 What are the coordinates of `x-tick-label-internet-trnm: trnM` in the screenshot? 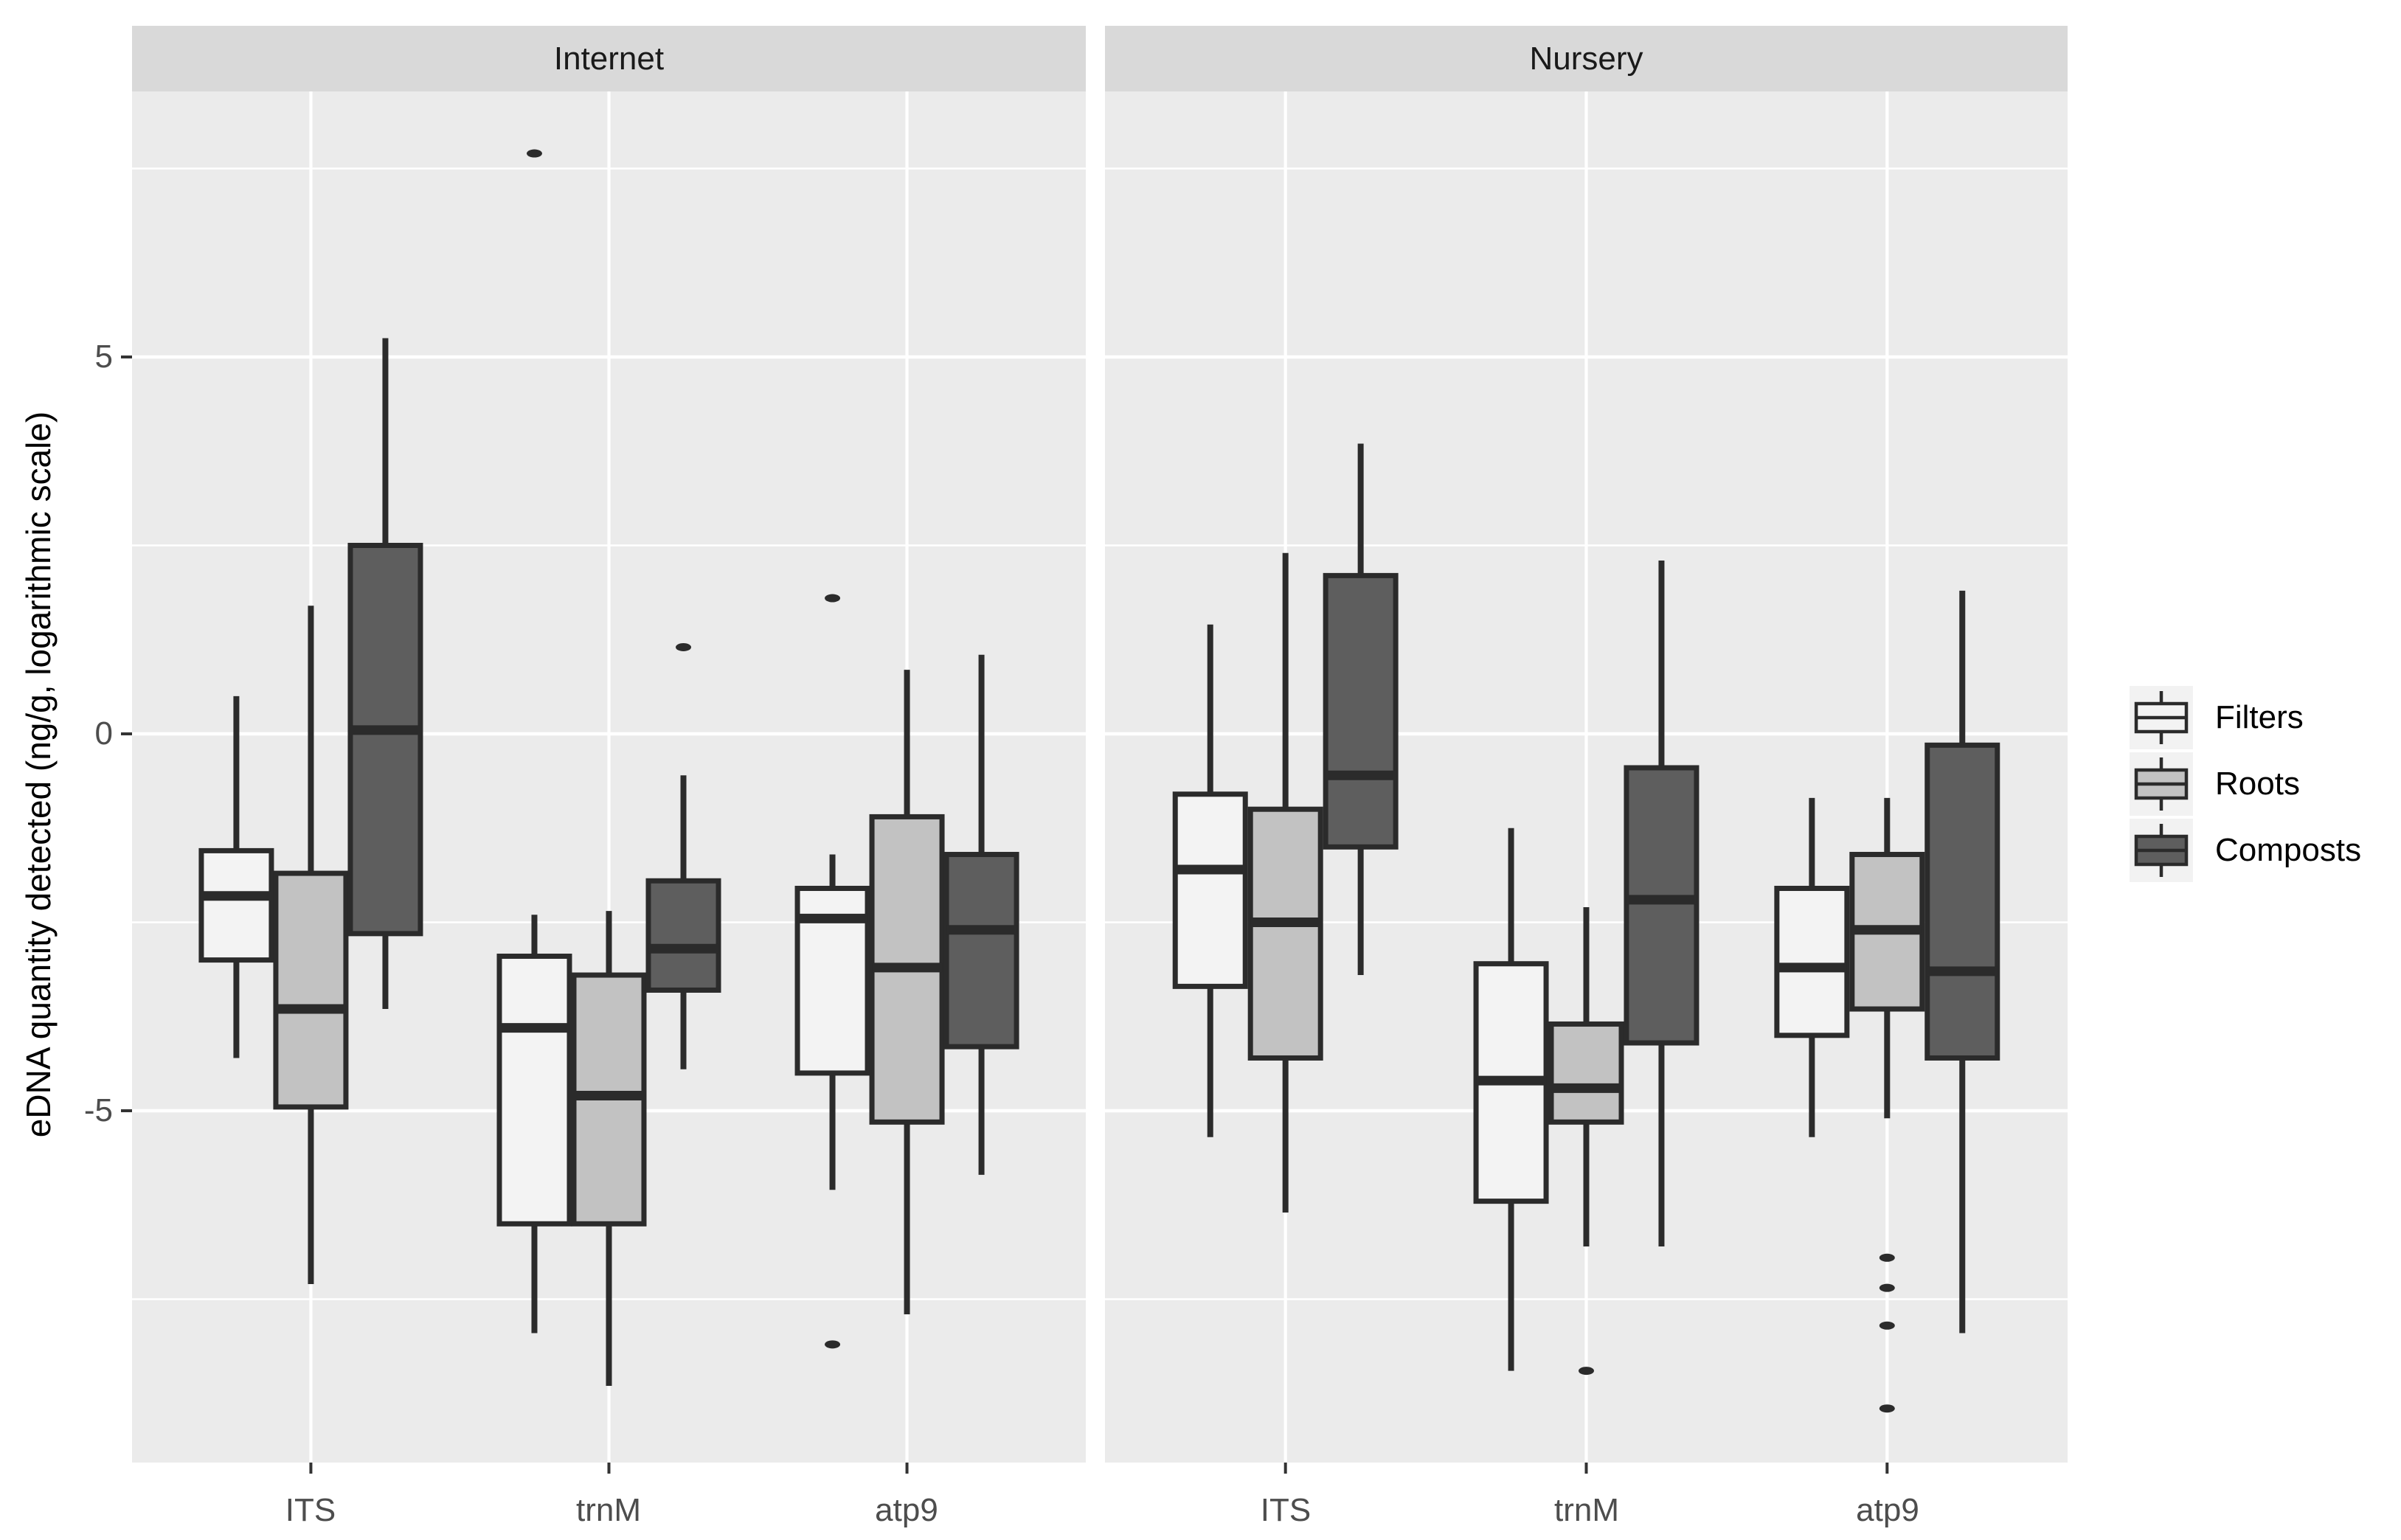 It's located at (608, 1510).